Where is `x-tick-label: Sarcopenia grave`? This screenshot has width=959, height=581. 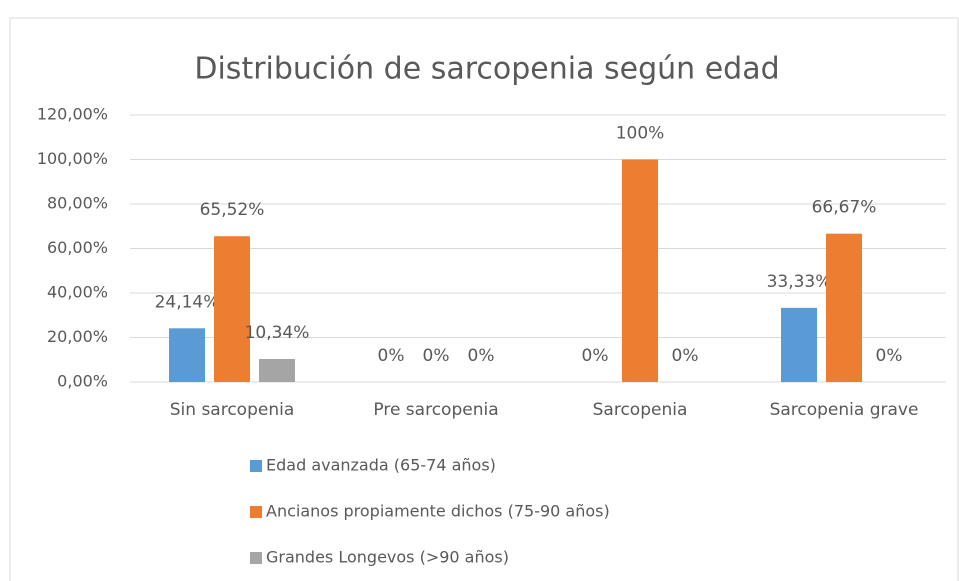 x-tick-label: Sarcopenia grave is located at coordinates (844, 410).